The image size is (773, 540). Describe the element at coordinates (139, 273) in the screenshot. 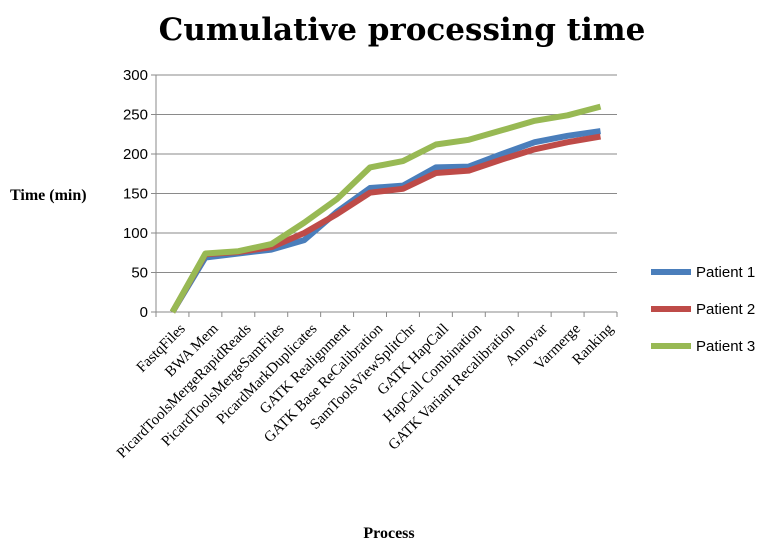

I see `y-tick-label: 50` at that location.